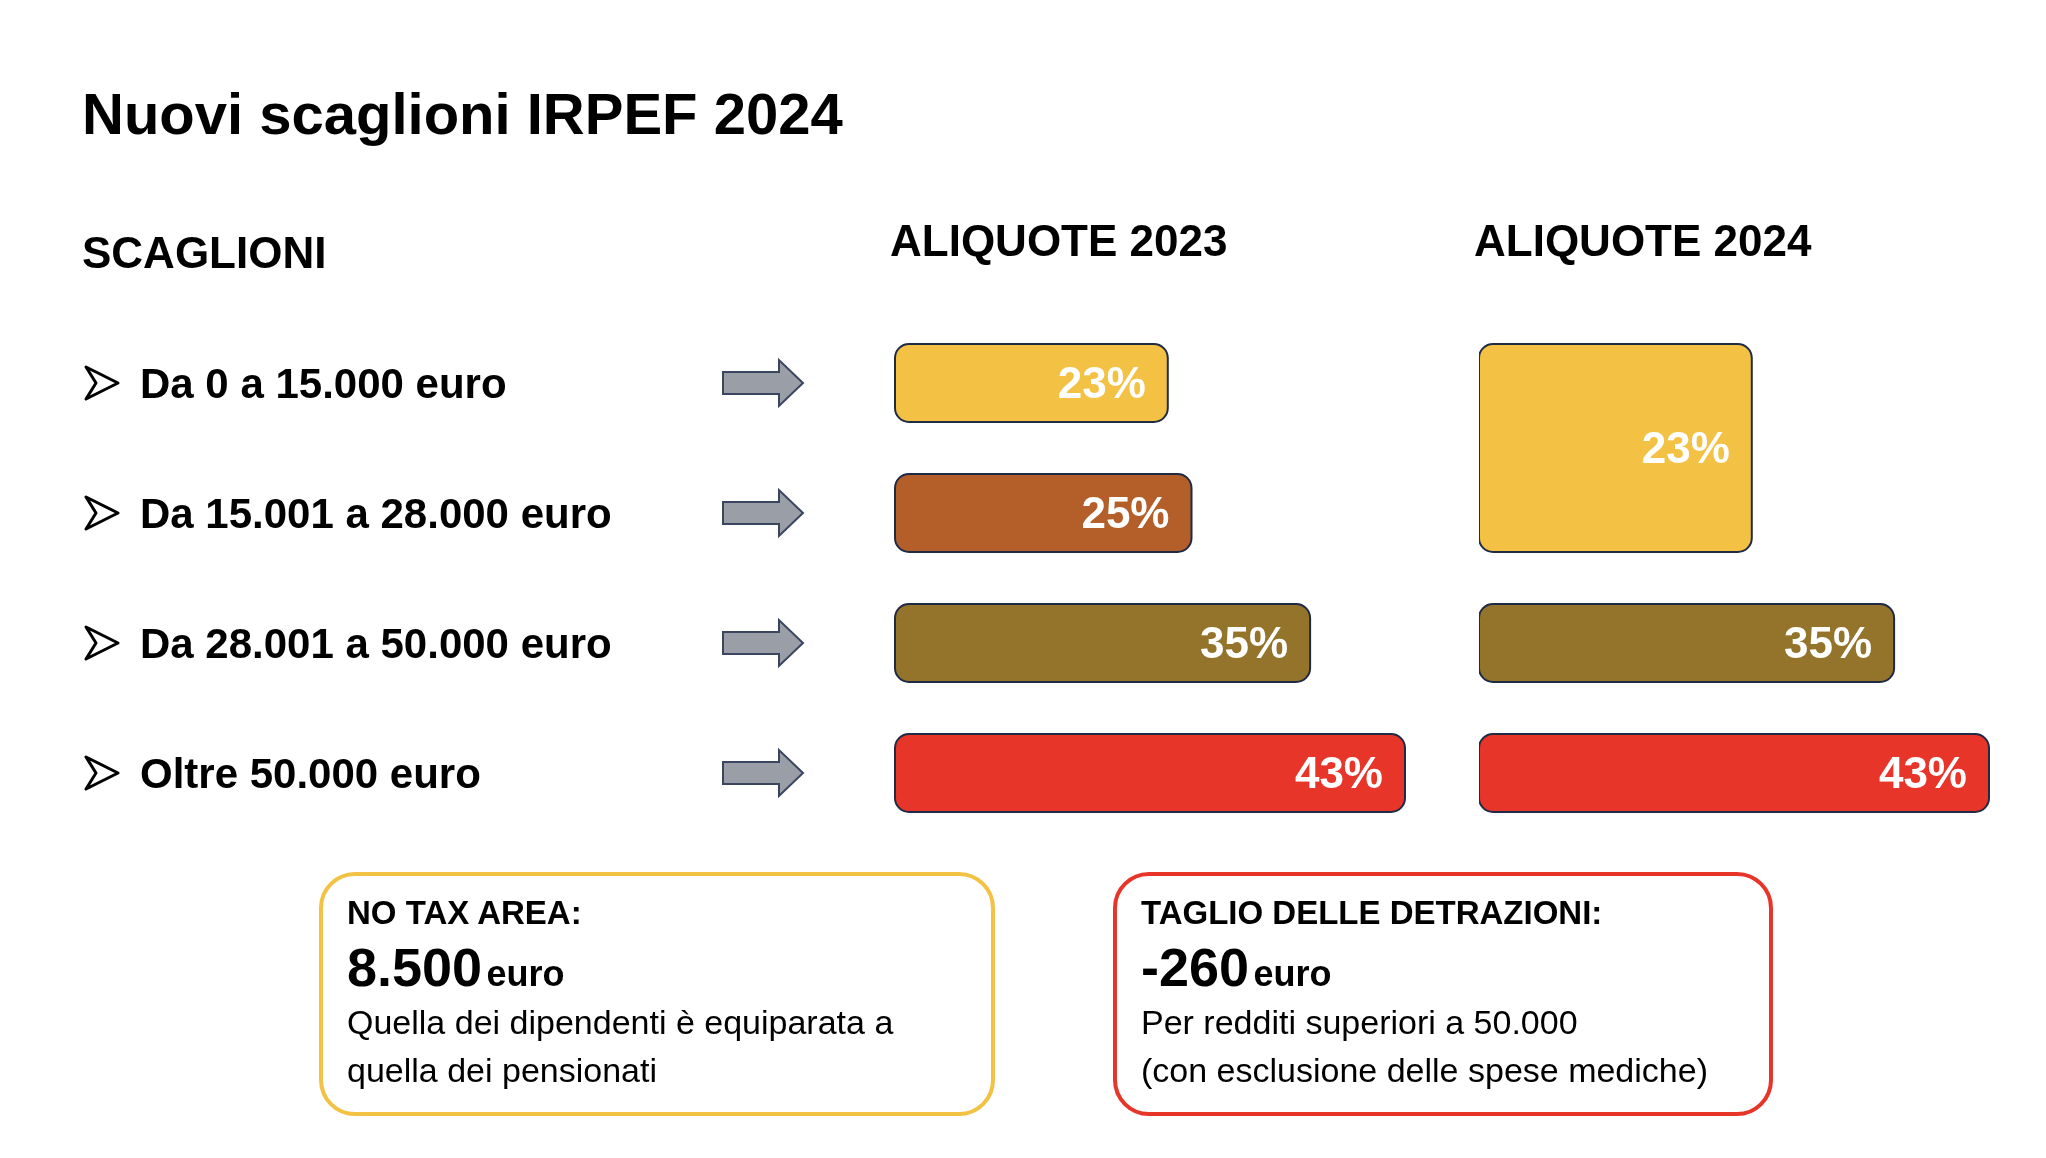 This screenshot has height=1158, width=2046. I want to click on y-tick-label: Da 0 a 15.000 euro, so click(323, 383).